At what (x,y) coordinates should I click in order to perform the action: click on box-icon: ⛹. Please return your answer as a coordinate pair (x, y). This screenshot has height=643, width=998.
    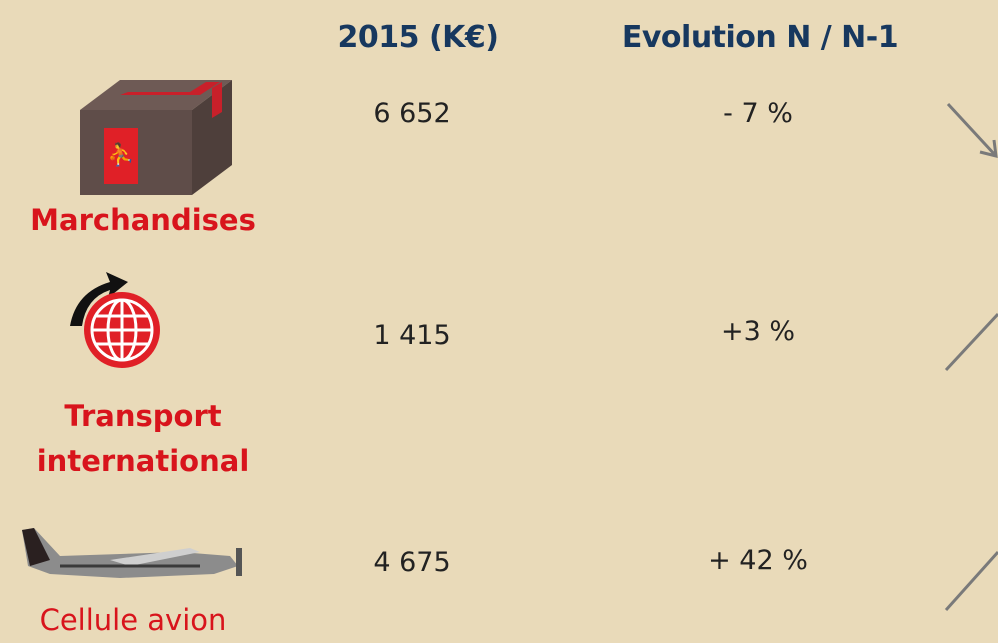
    Looking at the image, I should click on (156, 137).